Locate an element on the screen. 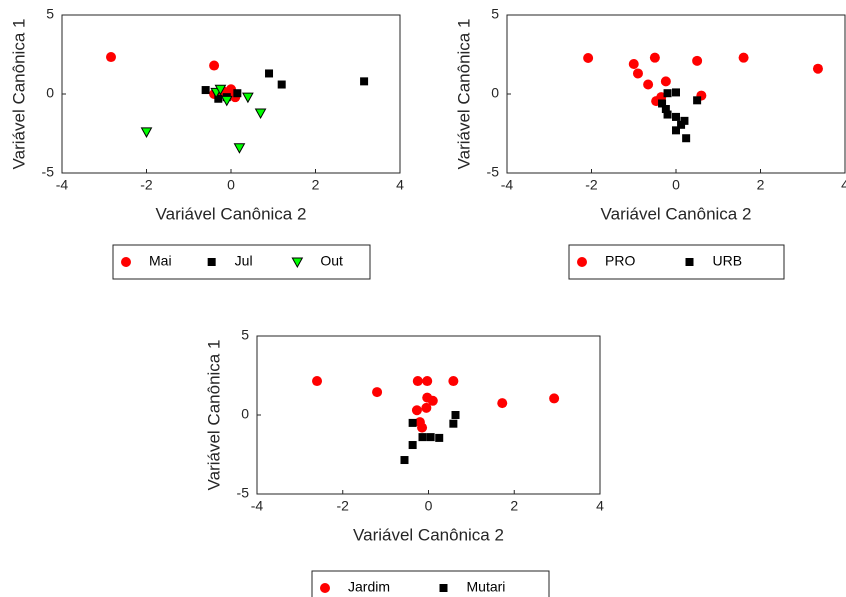 The image size is (846, 597). plot-area is located at coordinates (428, 415).